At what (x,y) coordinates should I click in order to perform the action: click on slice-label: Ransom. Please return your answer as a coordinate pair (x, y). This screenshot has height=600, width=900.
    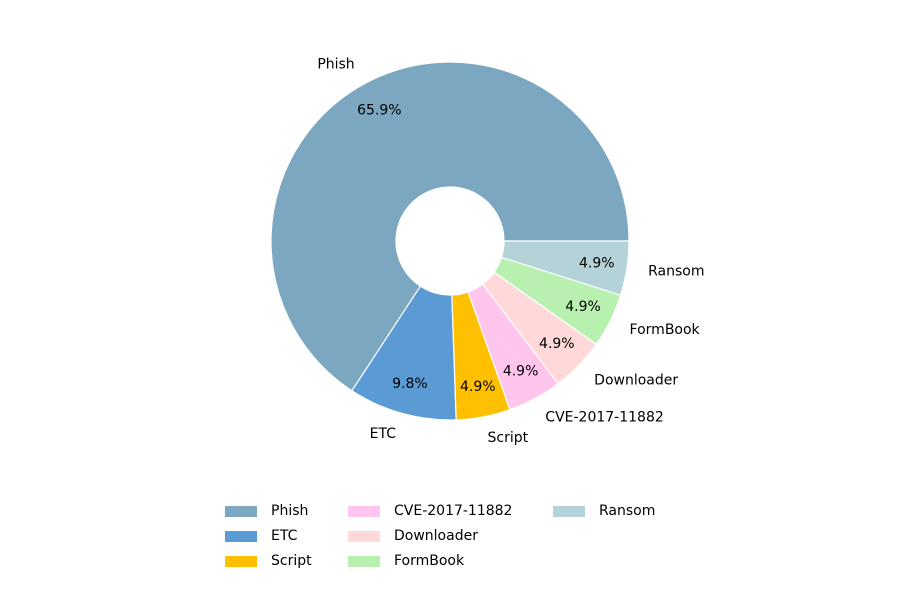
    Looking at the image, I should click on (676, 272).